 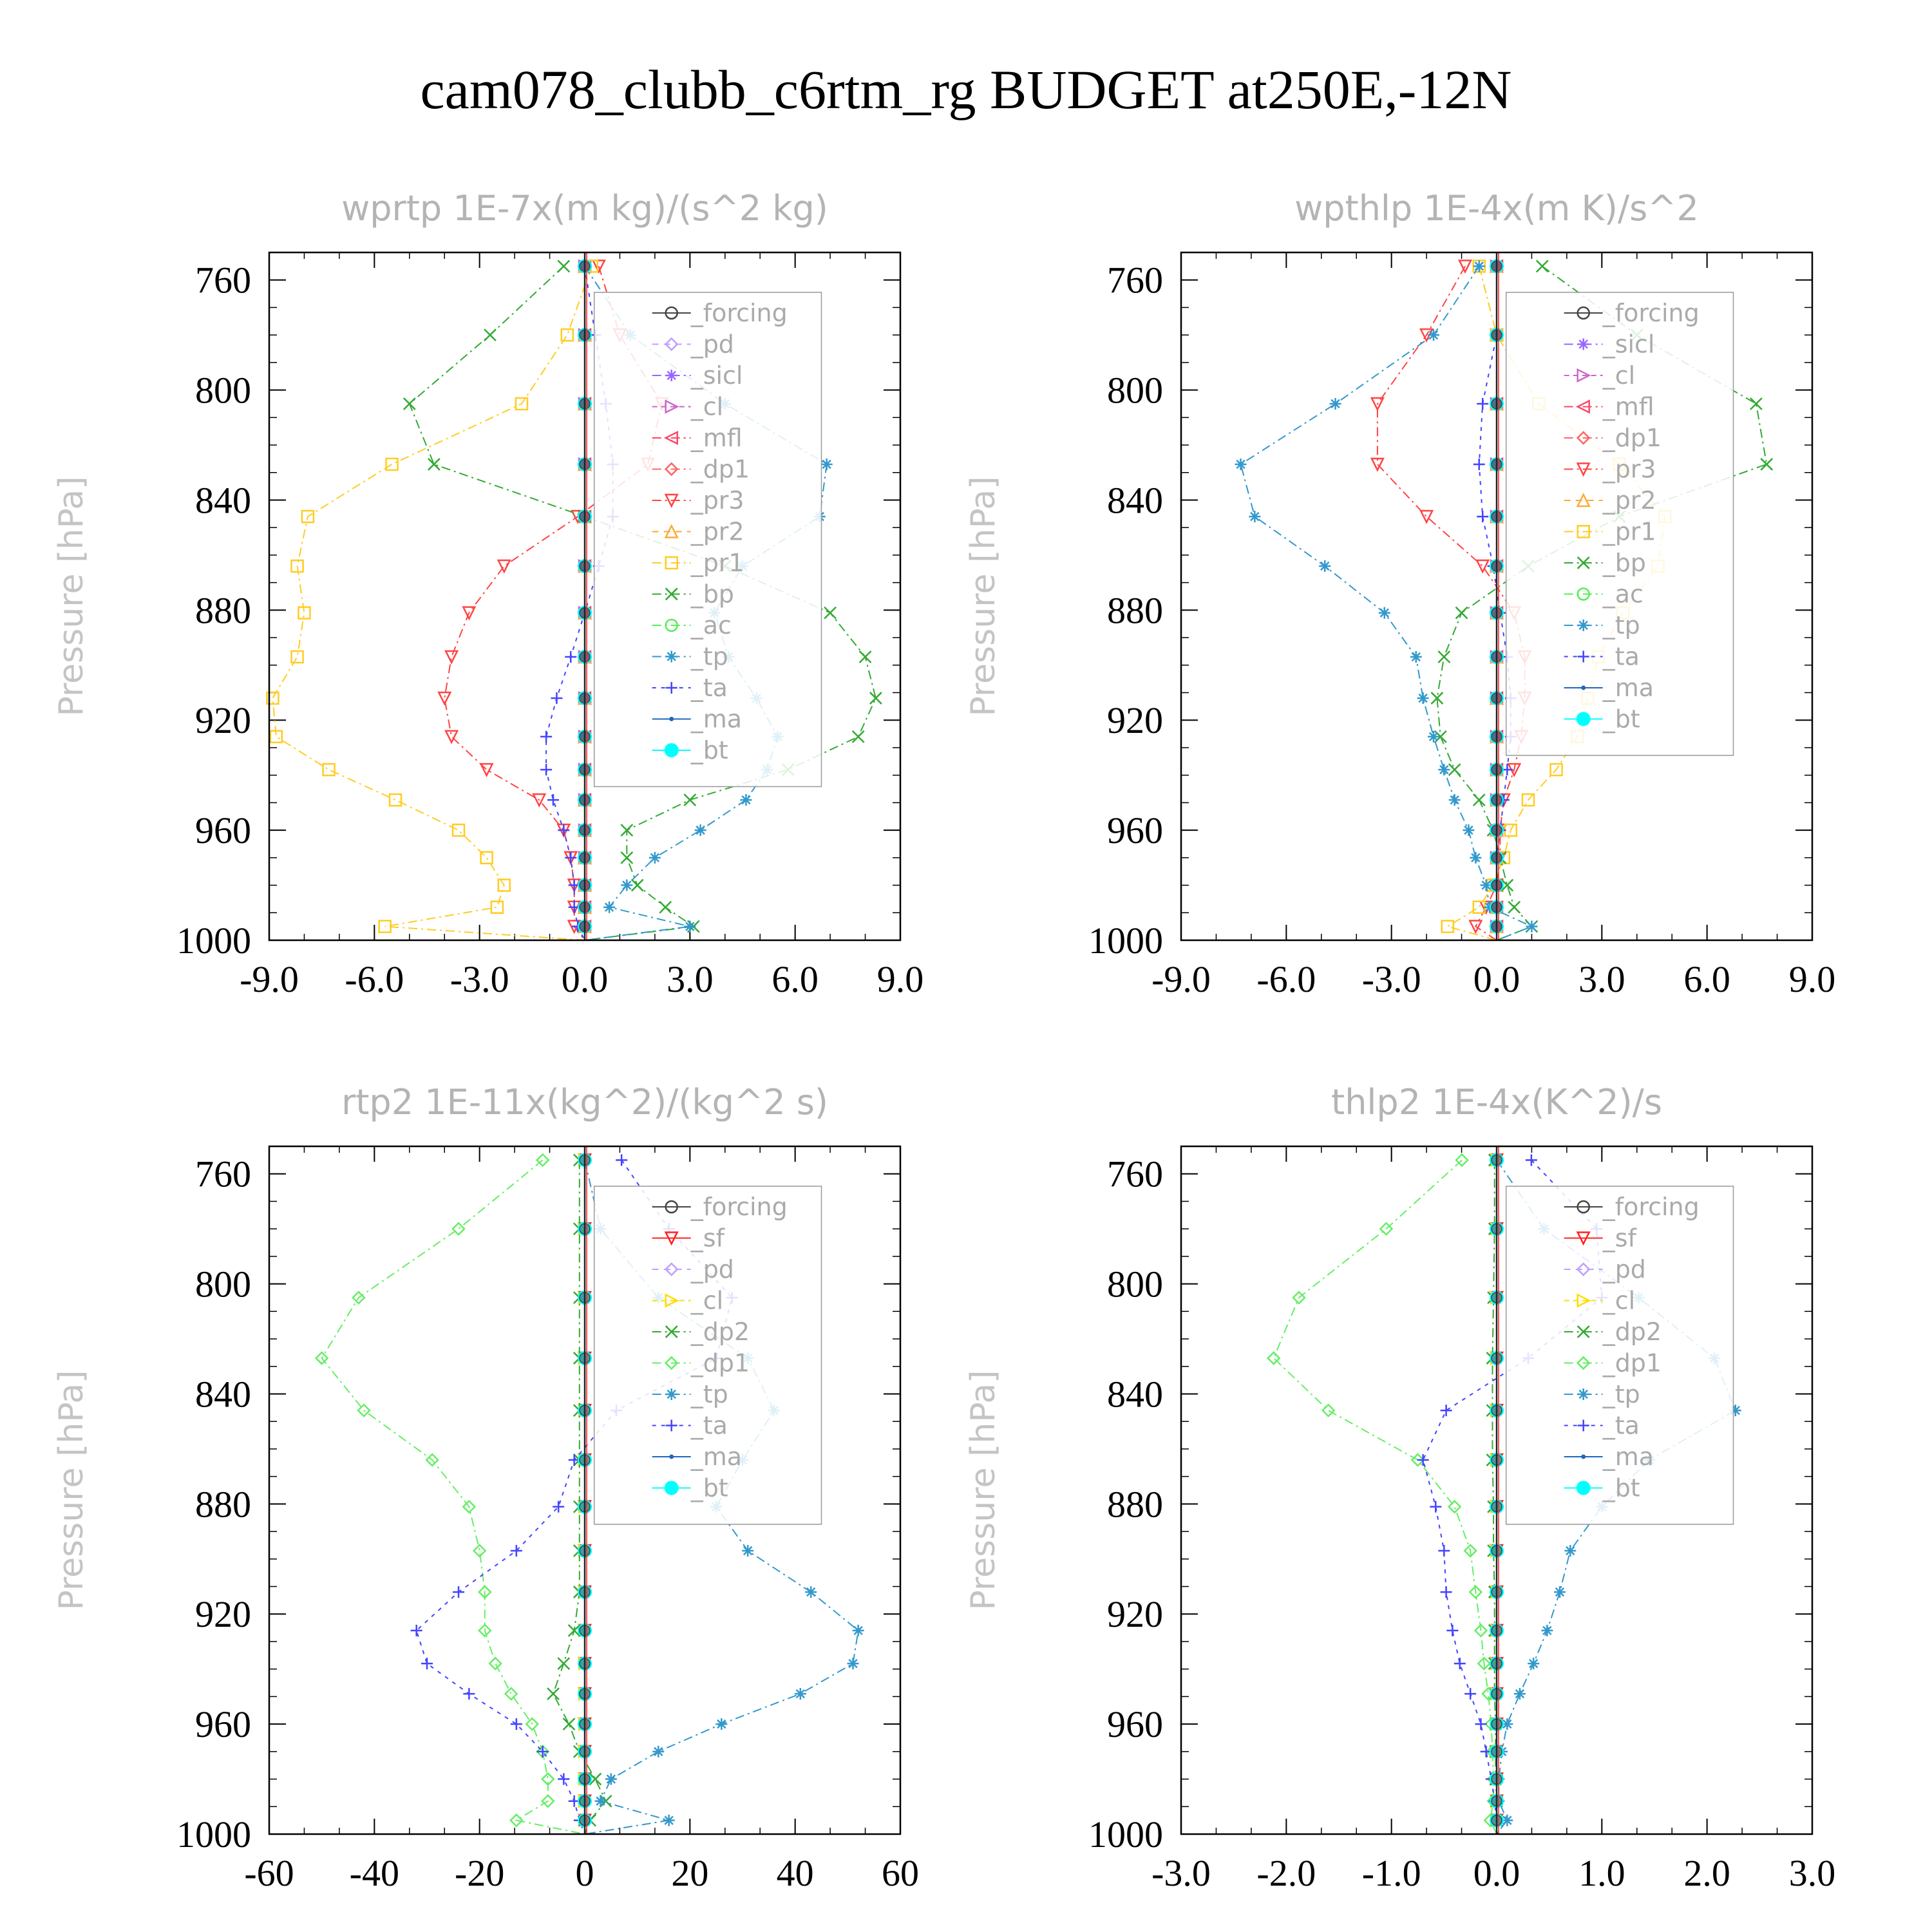 What do you see at coordinates (1385, 1497) in the screenshot?
I see `series-line-dp1` at bounding box center [1385, 1497].